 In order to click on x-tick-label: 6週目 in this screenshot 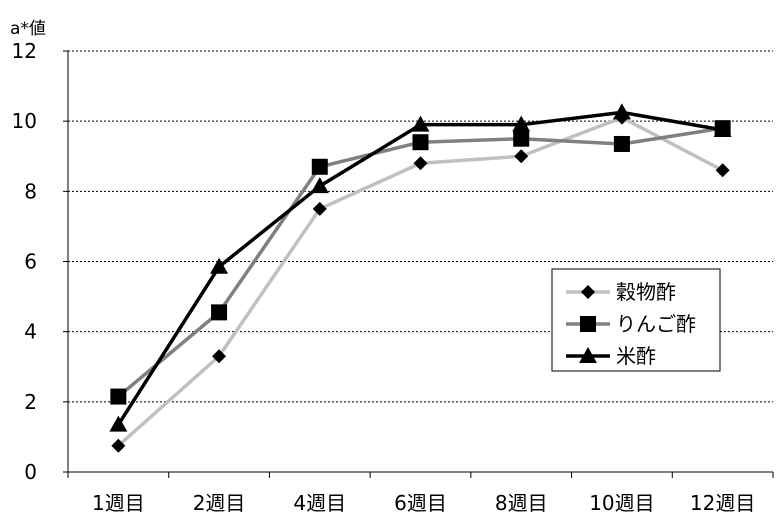, I will do `click(420, 503)`.